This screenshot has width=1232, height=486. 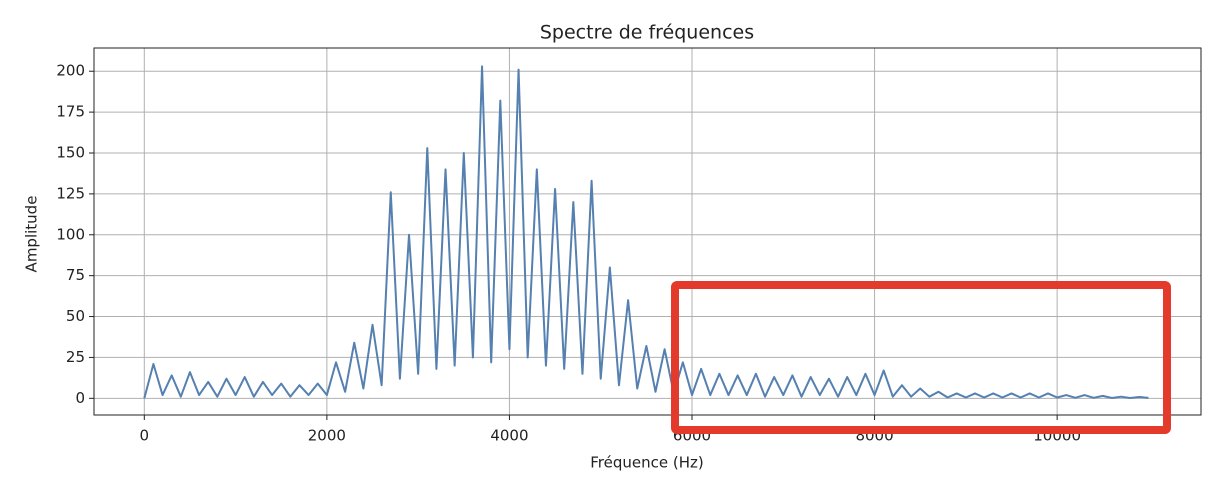 What do you see at coordinates (70, 234) in the screenshot?
I see `y-tick-label: 100` at bounding box center [70, 234].